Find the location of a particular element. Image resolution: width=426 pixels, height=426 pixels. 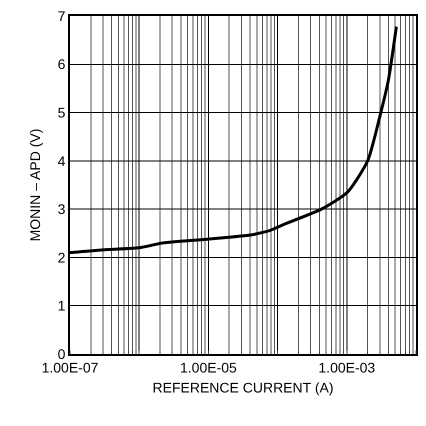

y-tick-label: 2 is located at coordinates (62, 257).